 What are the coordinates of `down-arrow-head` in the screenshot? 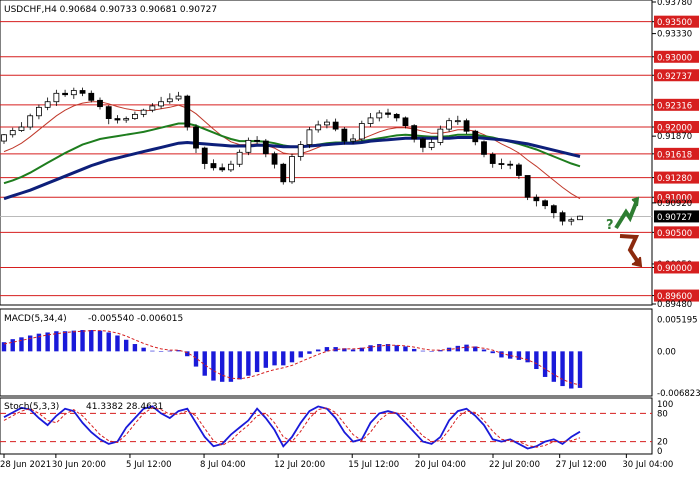 It's located at (637, 262).